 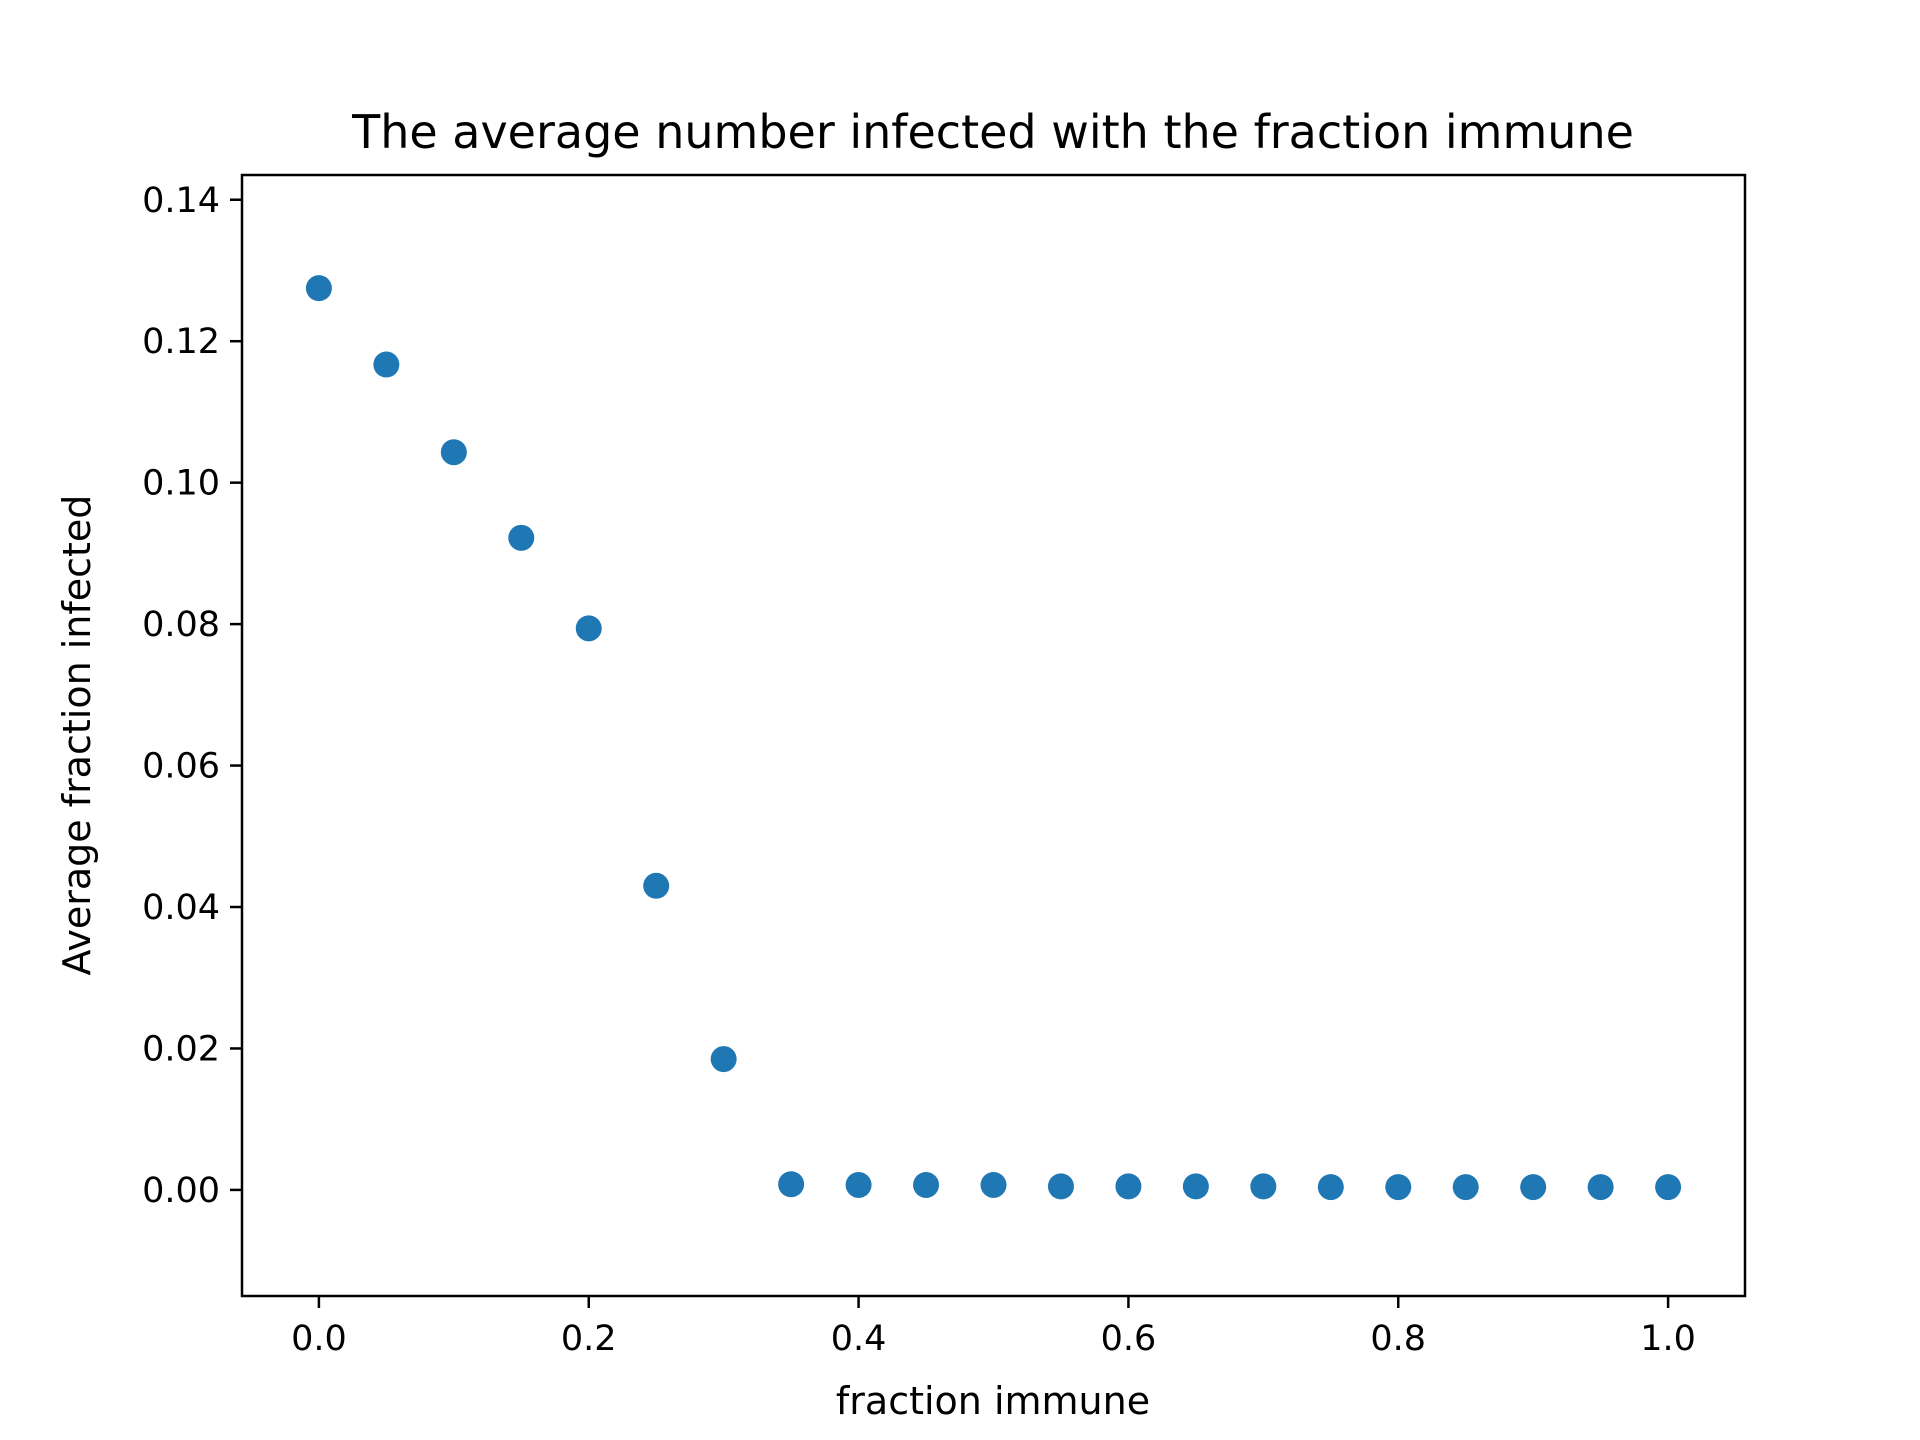 I want to click on x-axis: 0.0 0.2 0.4 0.6 0.8 1.0, so click(x=993, y=1327).